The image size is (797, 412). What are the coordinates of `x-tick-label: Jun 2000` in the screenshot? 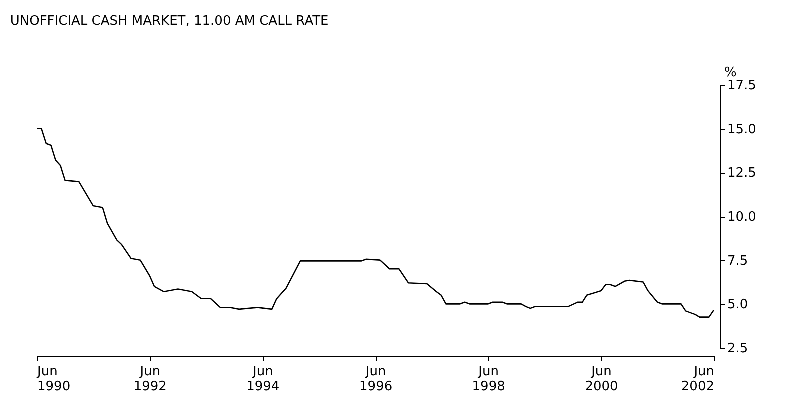 It's located at (601, 379).